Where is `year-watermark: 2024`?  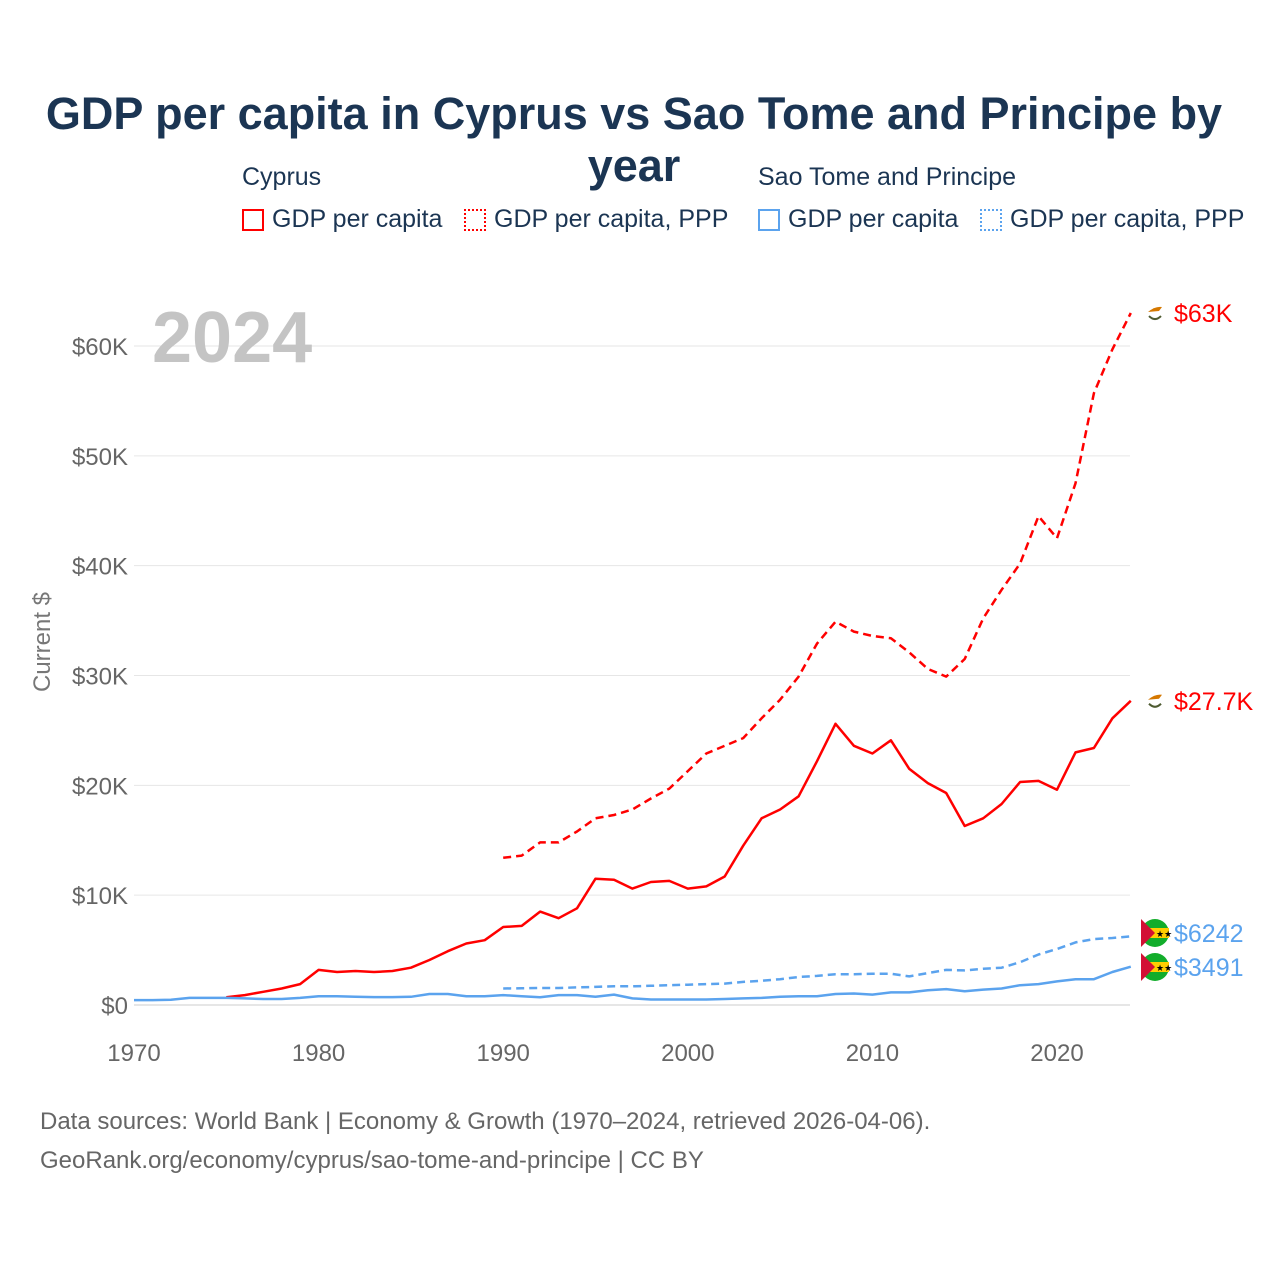 year-watermark: 2024 is located at coordinates (232, 338).